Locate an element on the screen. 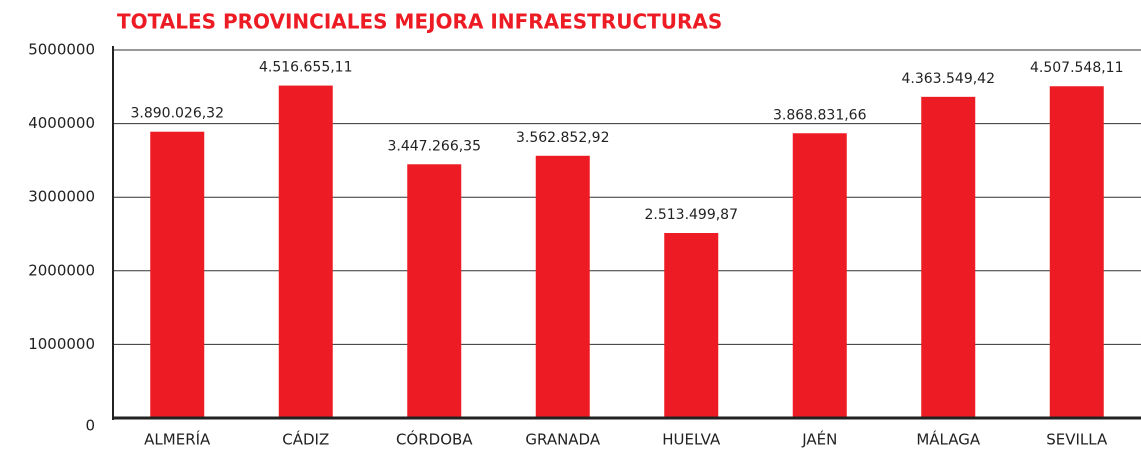 This screenshot has height=450, width=1141. x-tick-label: CÁDIZ is located at coordinates (305, 439).